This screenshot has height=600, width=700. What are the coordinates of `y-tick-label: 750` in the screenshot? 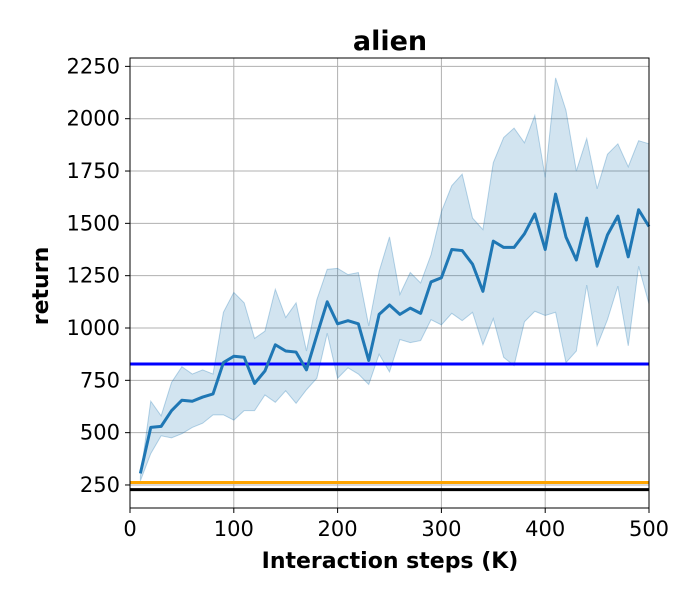 It's located at (100, 380).